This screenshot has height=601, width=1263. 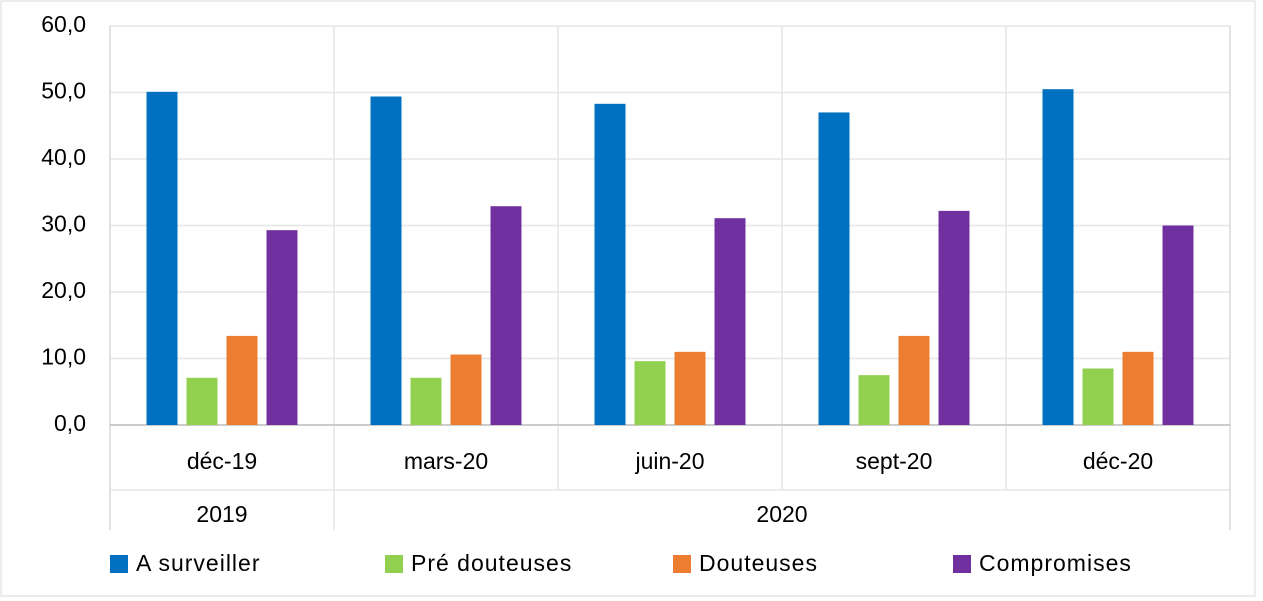 I want to click on legend-label: Douteuses, so click(x=758, y=563).